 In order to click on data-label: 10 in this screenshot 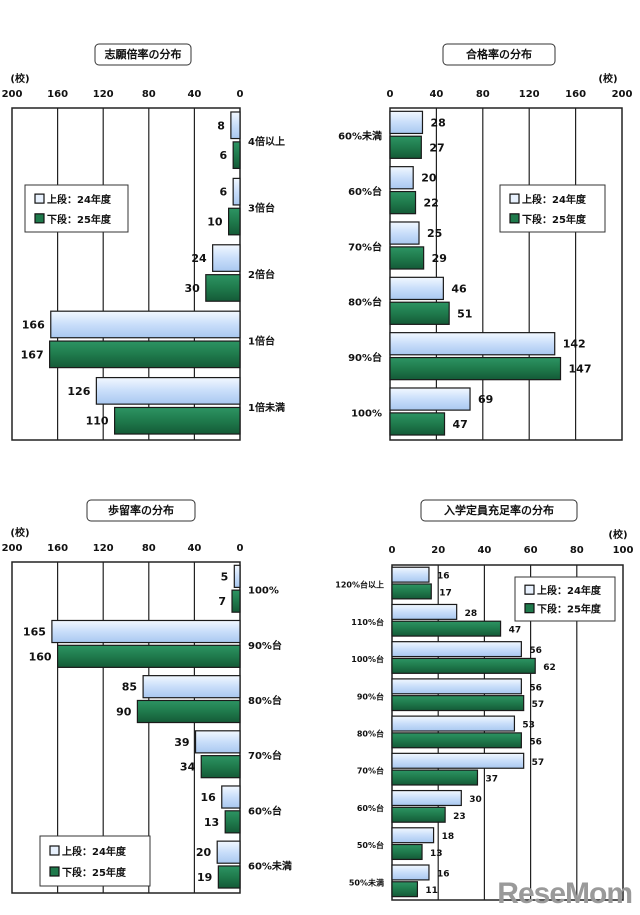, I will do `click(215, 222)`.